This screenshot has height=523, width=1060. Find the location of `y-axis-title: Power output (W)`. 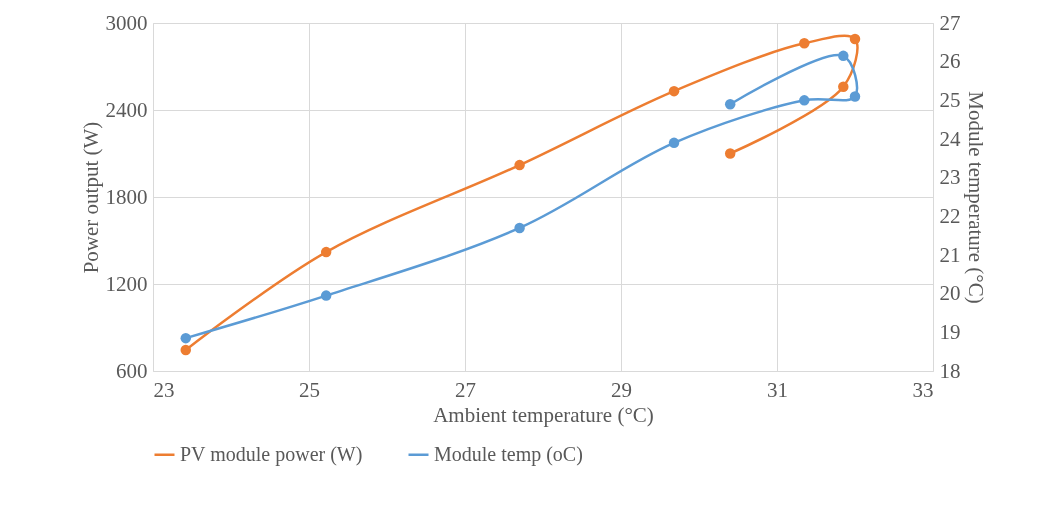

y-axis-title: Power output (W) is located at coordinates (90, 197).